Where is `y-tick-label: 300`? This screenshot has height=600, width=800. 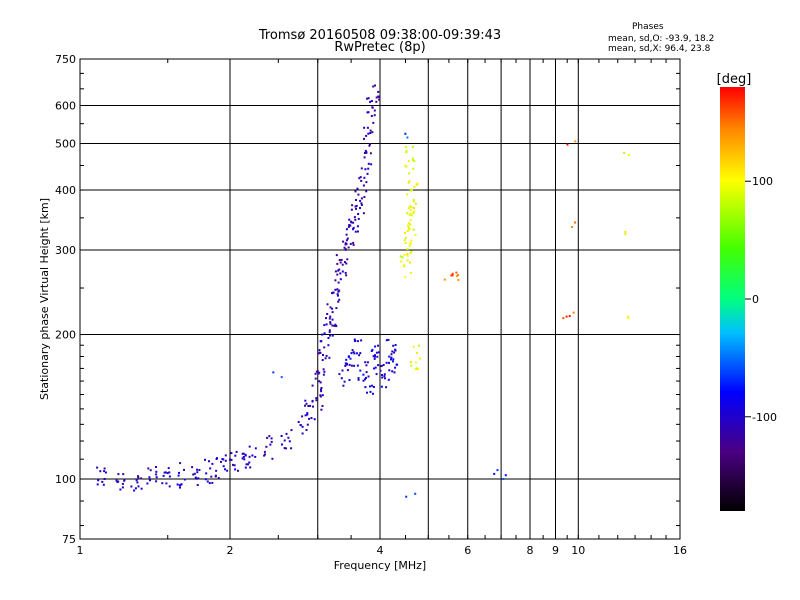 y-tick-label: 300 is located at coordinates (65, 250).